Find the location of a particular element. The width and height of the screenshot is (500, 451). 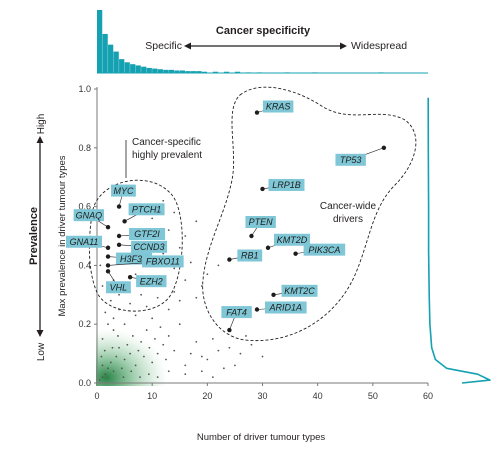

gene-name: GNA11 is located at coordinates (84, 242).